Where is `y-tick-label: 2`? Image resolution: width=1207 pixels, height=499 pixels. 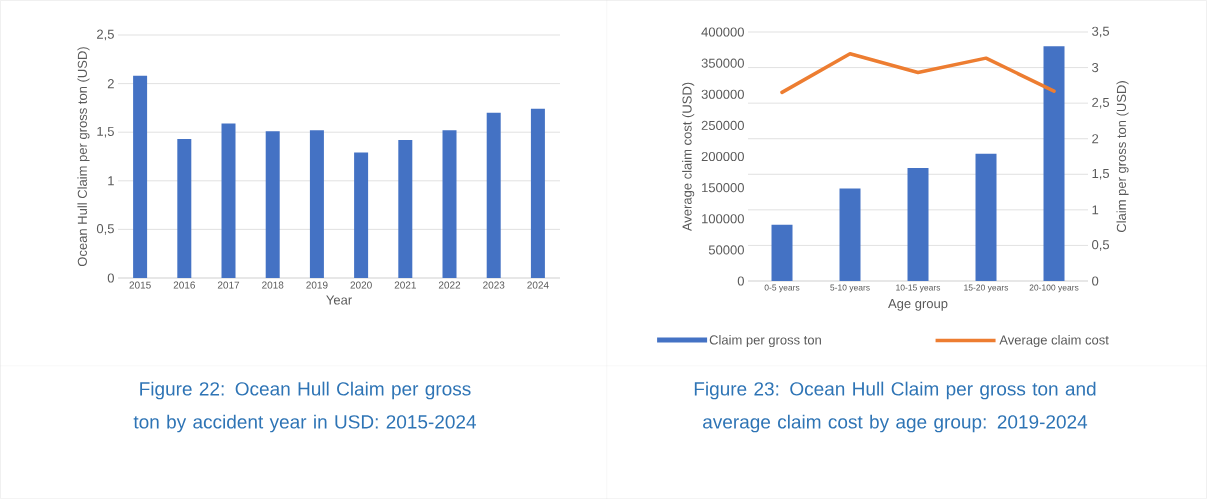
y-tick-label: 2 is located at coordinates (110, 84).